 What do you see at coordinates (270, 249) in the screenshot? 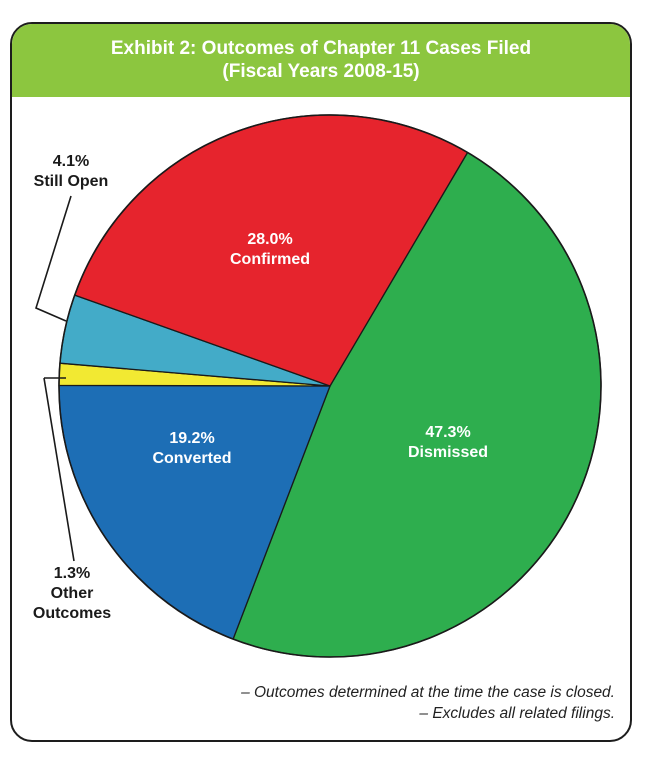
I see `slice-label-confirmed: 28.0% Confirmed` at bounding box center [270, 249].